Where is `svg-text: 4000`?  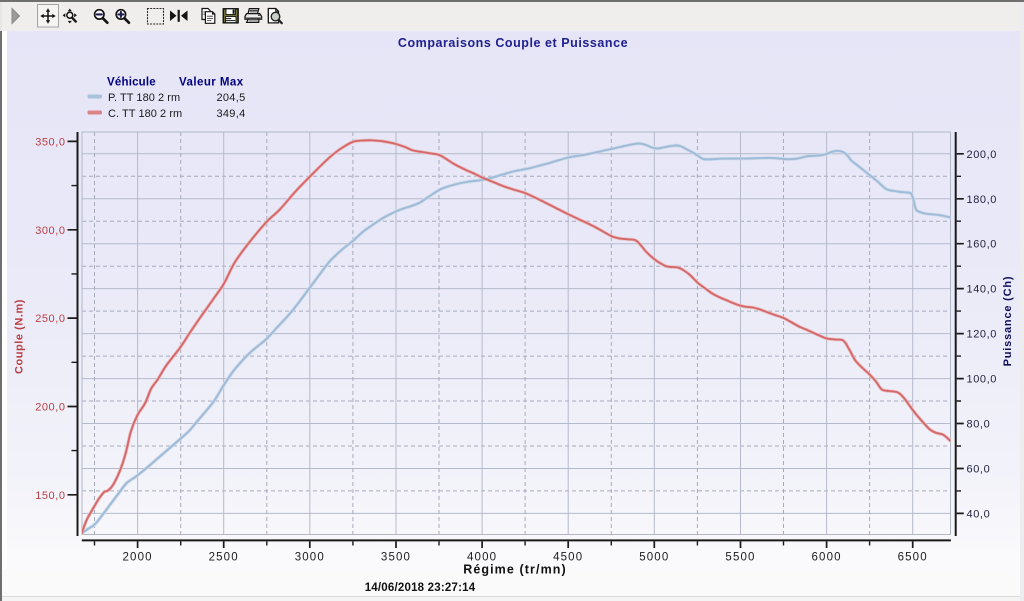
svg-text: 4000 is located at coordinates (482, 558).